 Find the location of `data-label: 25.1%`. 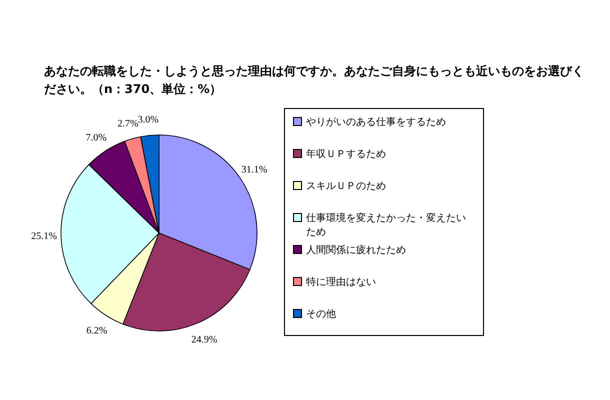

data-label: 25.1% is located at coordinates (44, 236).